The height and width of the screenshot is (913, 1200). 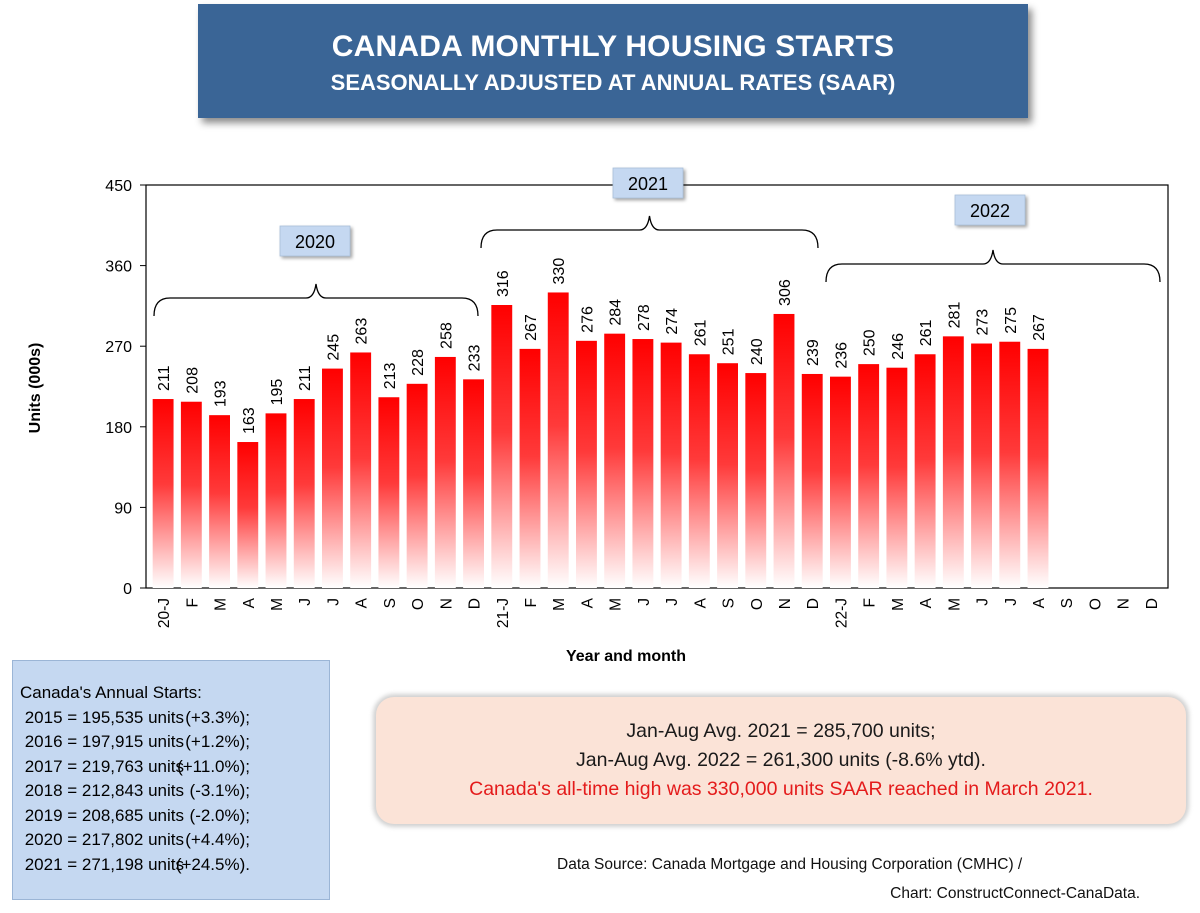 What do you see at coordinates (127, 589) in the screenshot?
I see `y-tick-label: 0` at bounding box center [127, 589].